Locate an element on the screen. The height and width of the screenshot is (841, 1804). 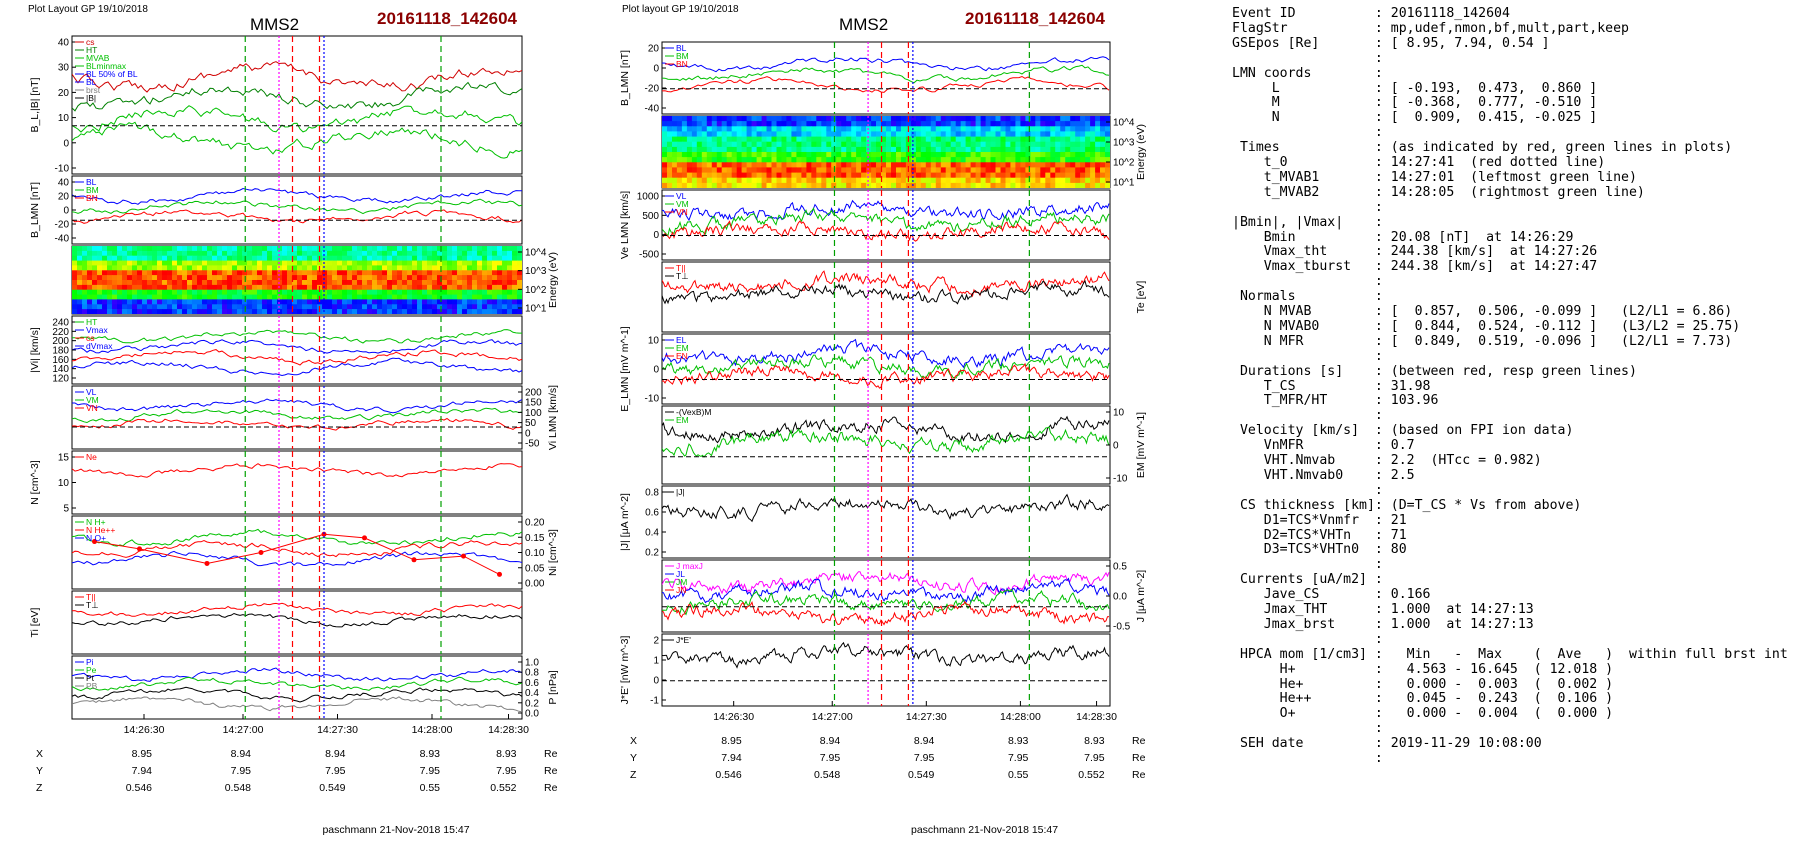
summary-line: GSEpos [Re] : [ 8.95, 7.94, 0.54 ] is located at coordinates (1391, 43).